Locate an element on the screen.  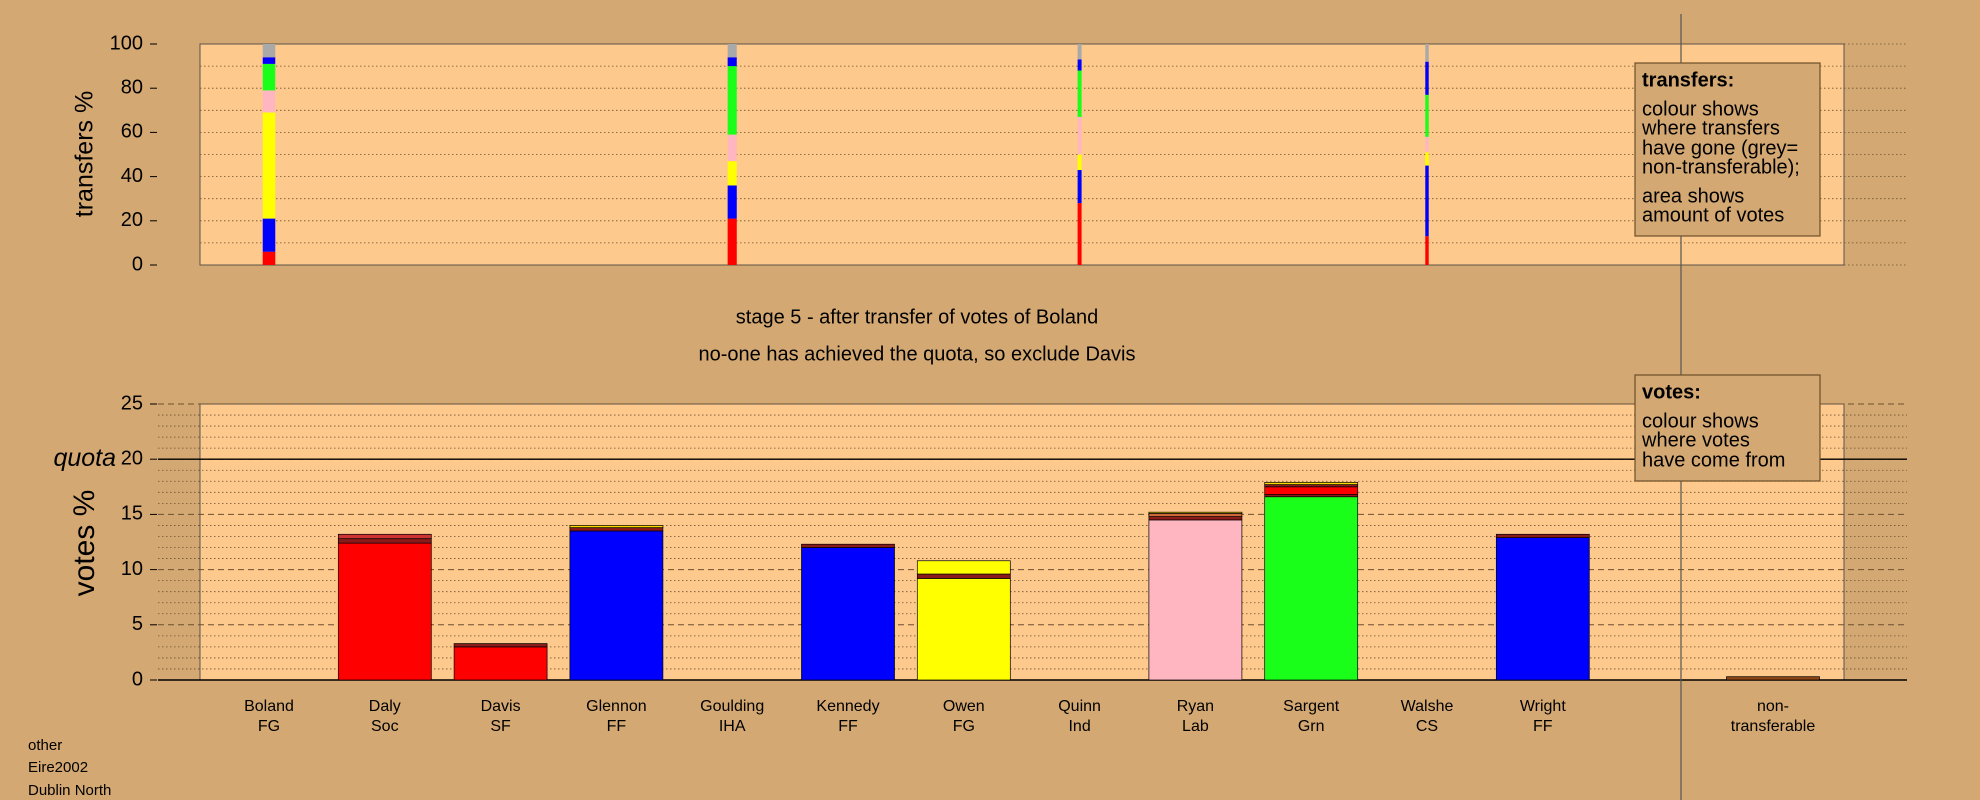
x-tick-label: Daly is located at coordinates (385, 706).